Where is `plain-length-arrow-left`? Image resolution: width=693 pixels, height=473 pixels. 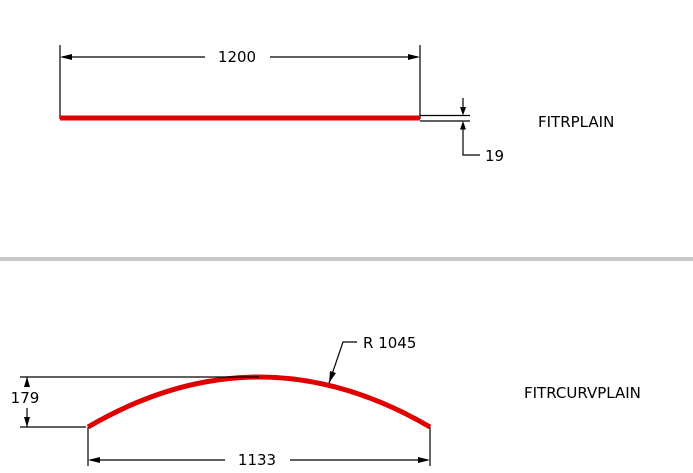 plain-length-arrow-left is located at coordinates (66, 57).